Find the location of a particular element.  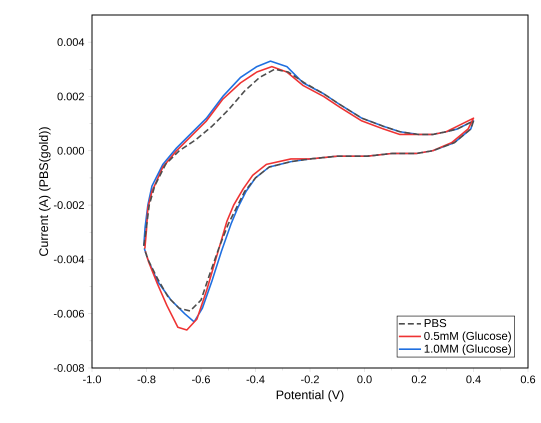

legend-label: 0.5mM (Glucose) is located at coordinates (467, 337).